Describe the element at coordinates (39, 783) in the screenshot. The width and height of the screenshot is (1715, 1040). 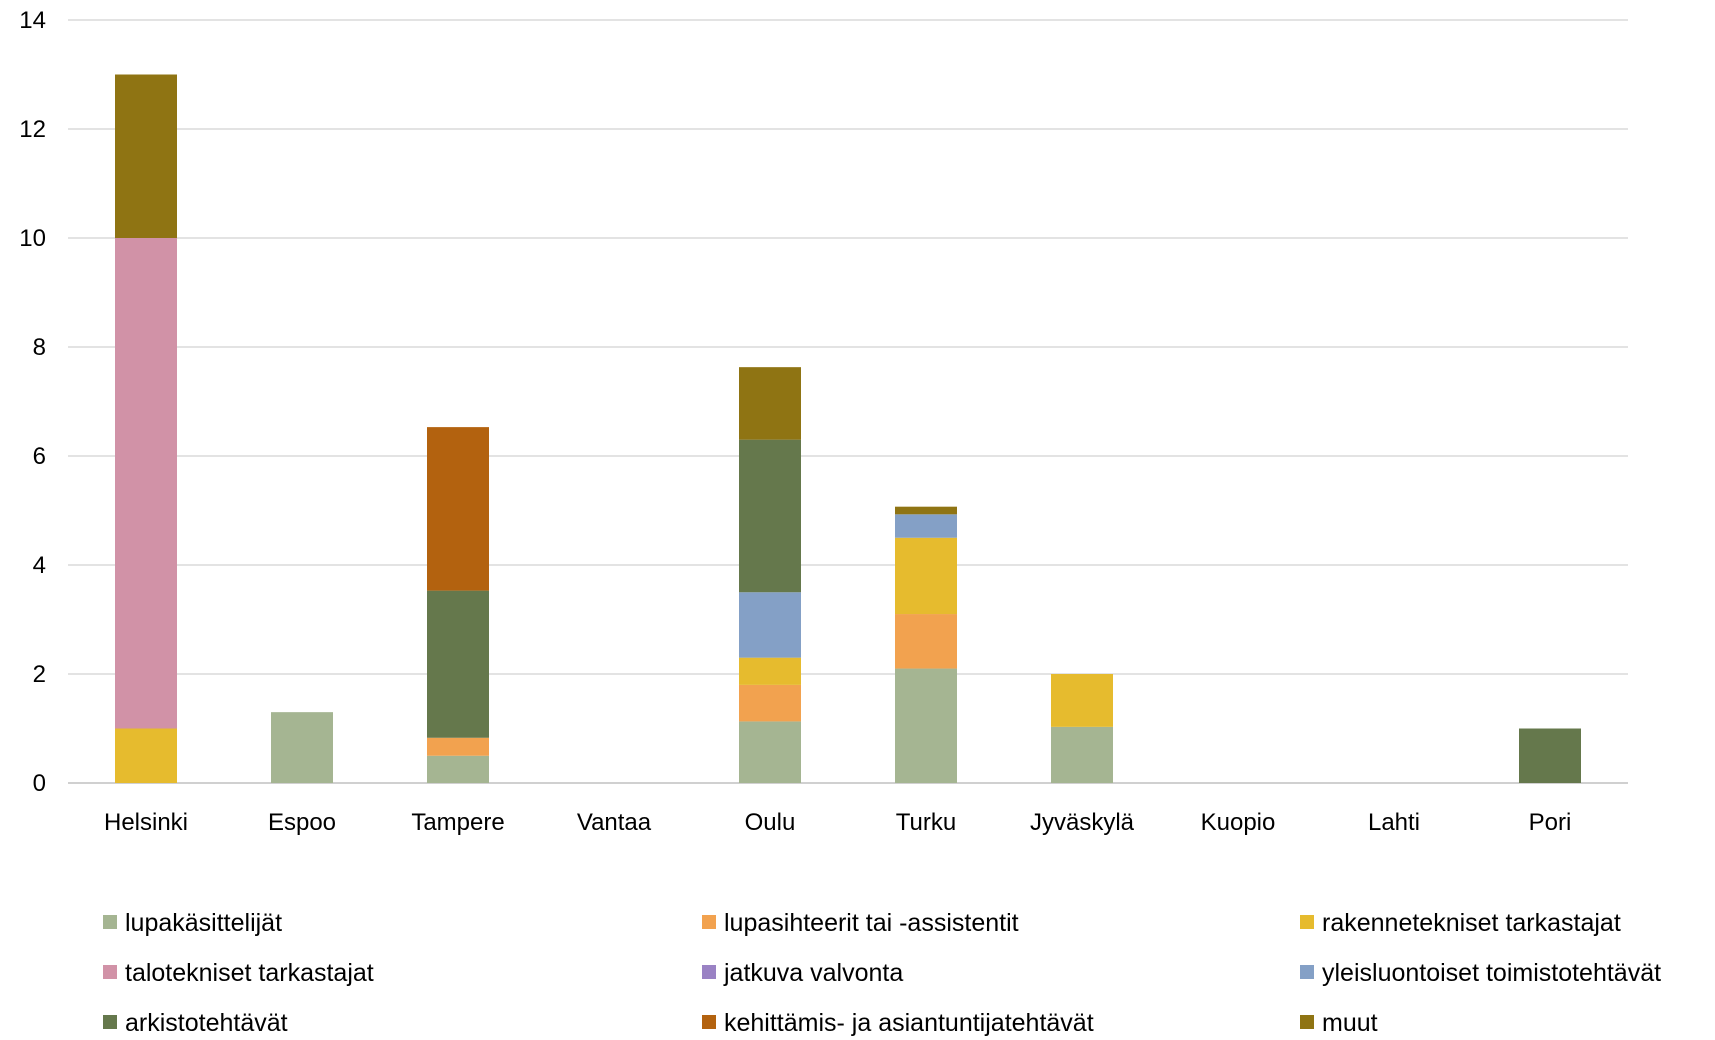
I see `y-tick-label: 0` at that location.